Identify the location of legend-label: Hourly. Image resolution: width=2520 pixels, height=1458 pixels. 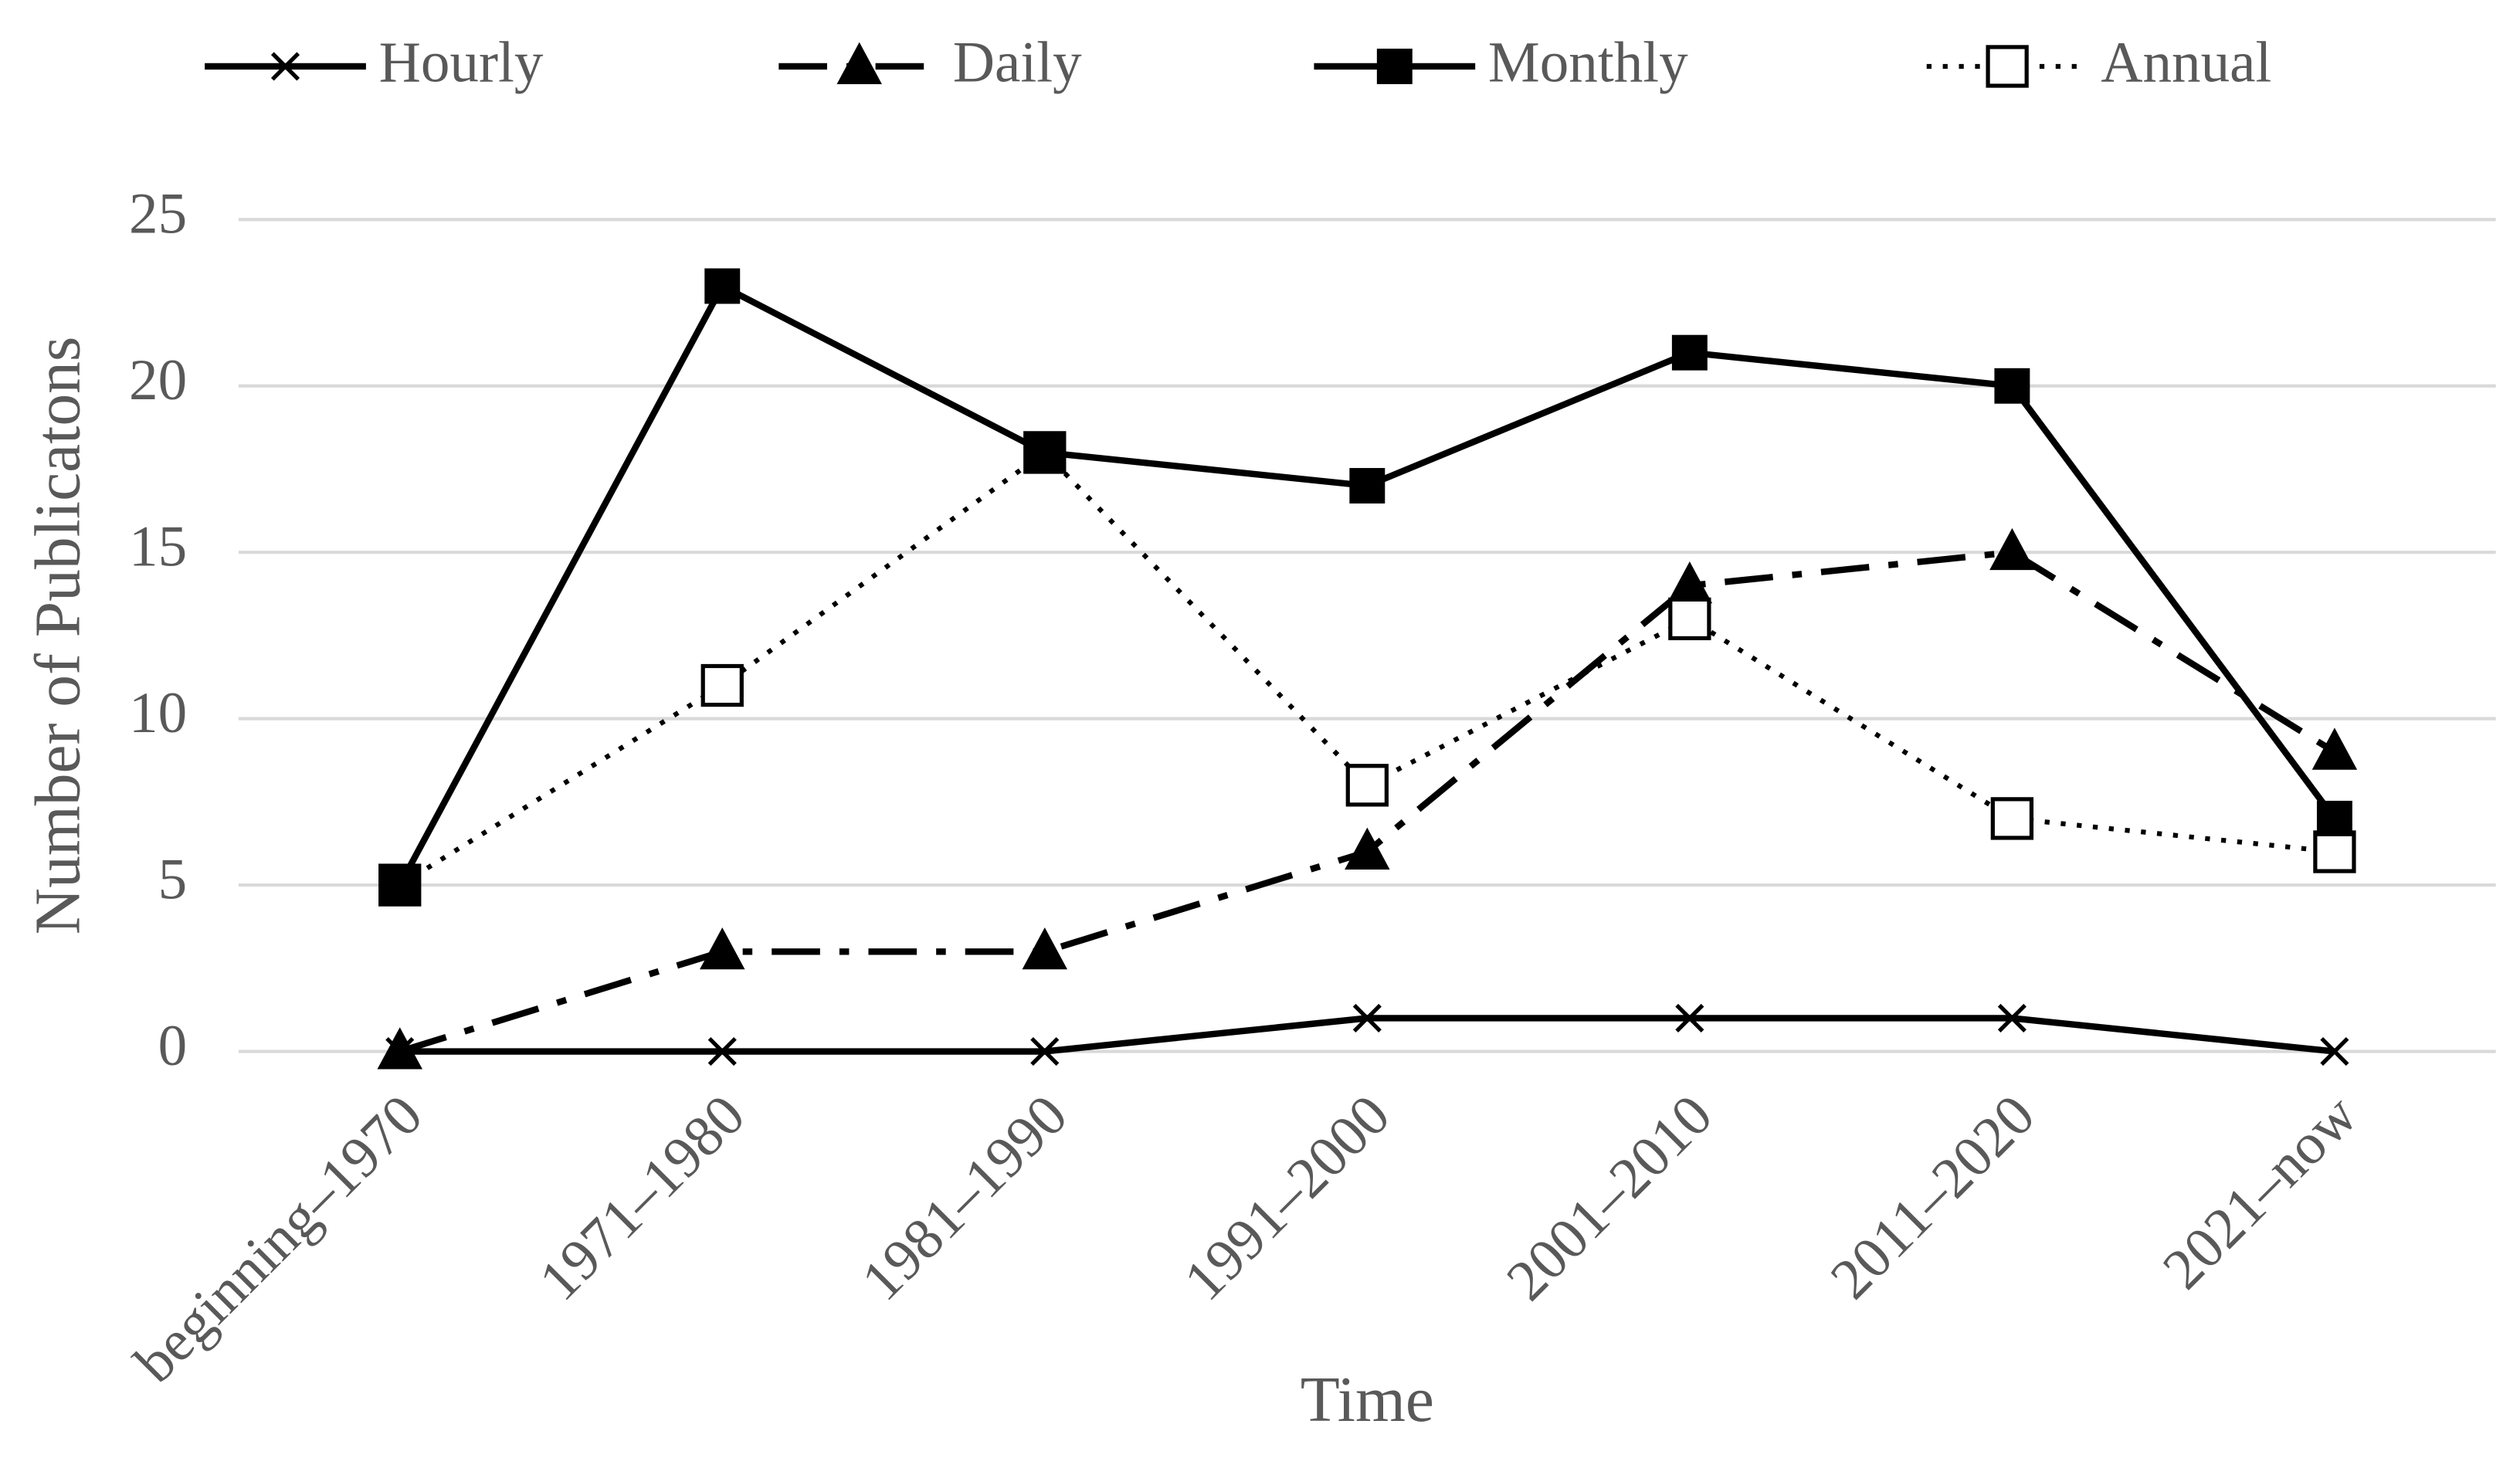
(461, 62).